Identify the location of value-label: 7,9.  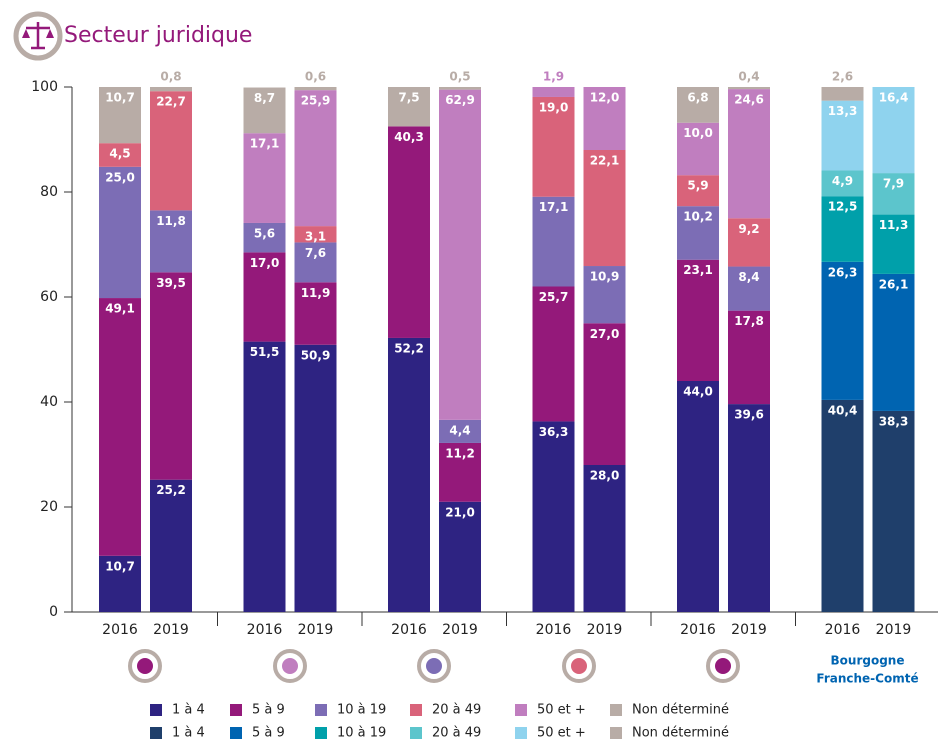
(893, 184).